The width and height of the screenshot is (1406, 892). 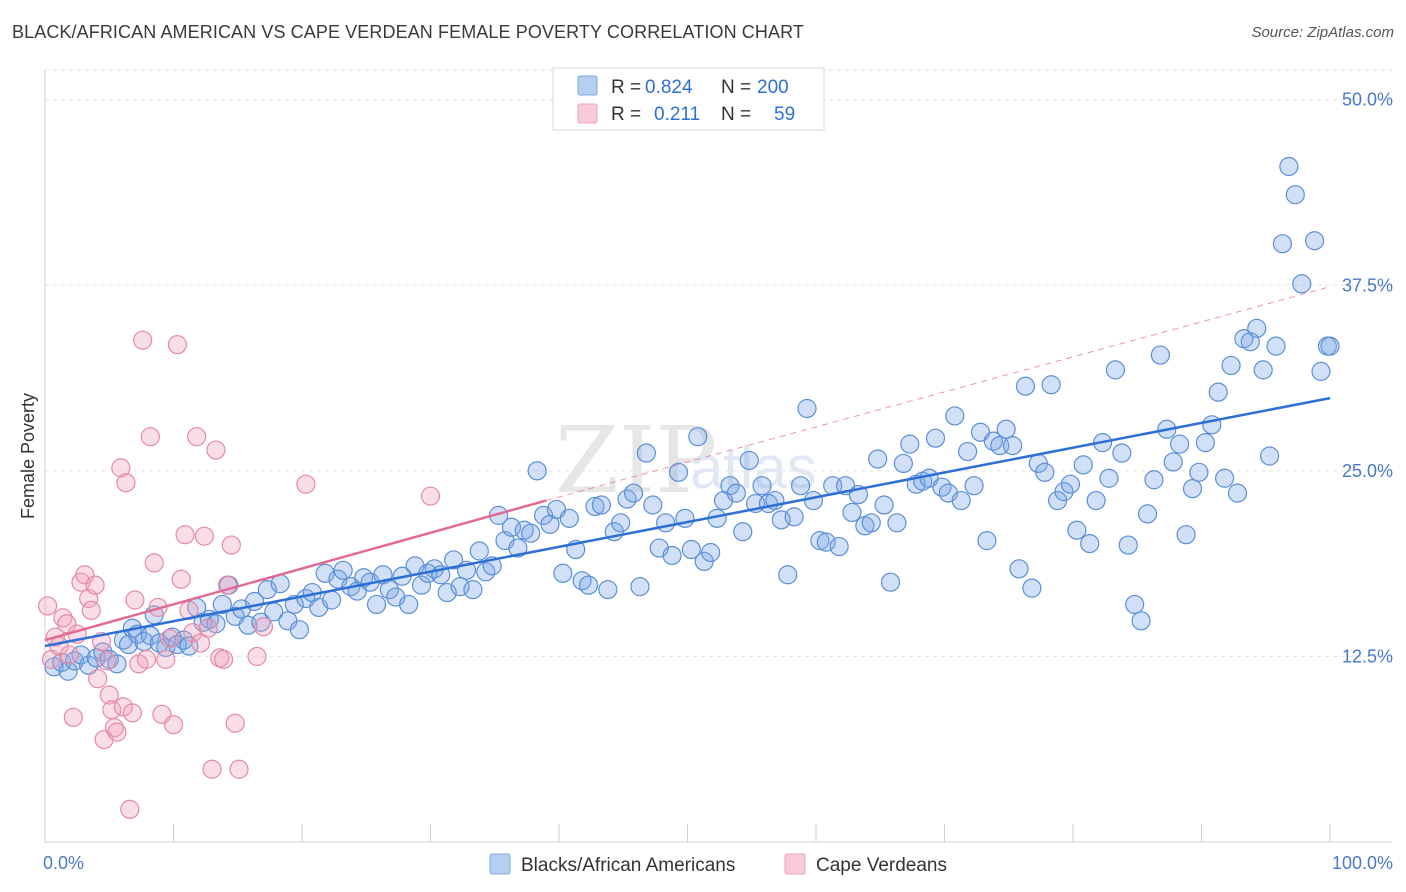 I want to click on legend-n-label-cape-verdeans: N =, so click(x=736, y=114).